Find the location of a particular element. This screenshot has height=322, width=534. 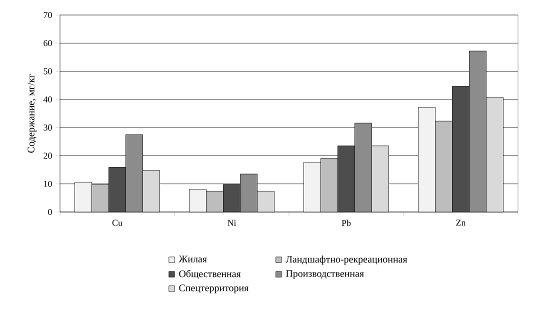

x-tick-label: Cu is located at coordinates (117, 223).